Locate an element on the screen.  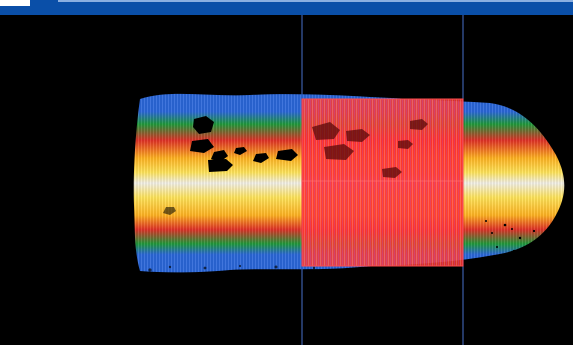
selection-outline is located at coordinates (382, 182).